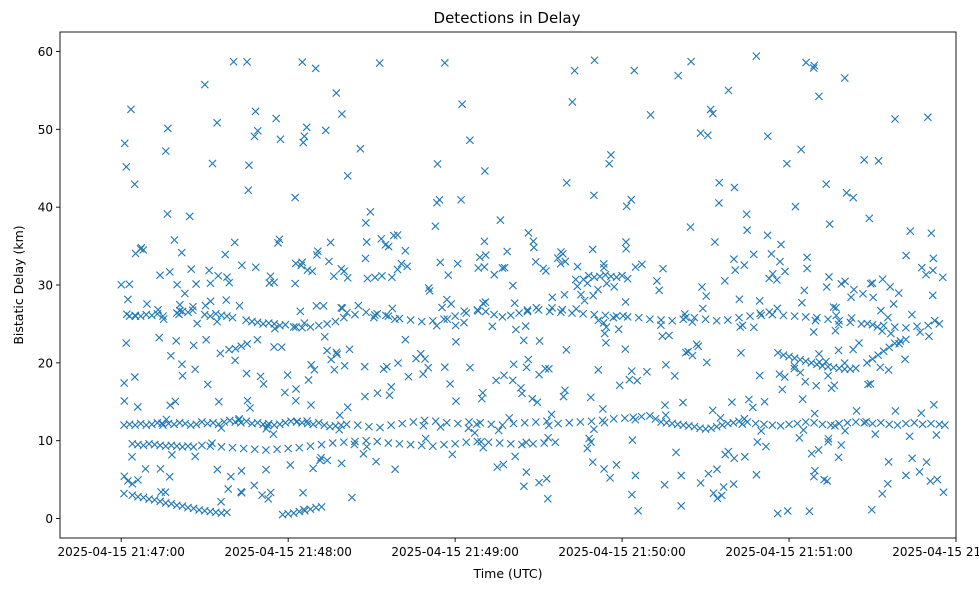 The height and width of the screenshot is (590, 979). I want to click on x-tick-label: 2025-04-15 21:50:00, so click(621, 552).